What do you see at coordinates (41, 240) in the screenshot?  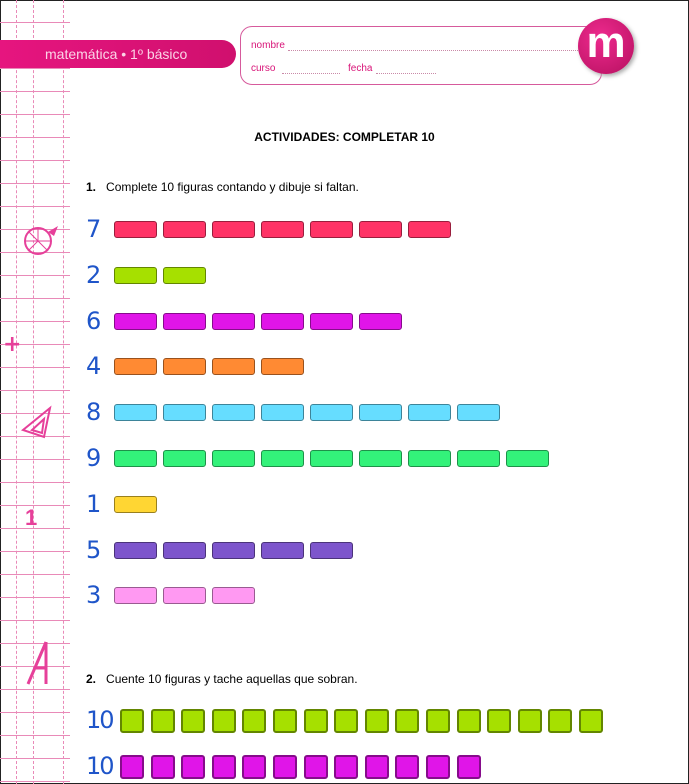 I see `pizza-icon` at bounding box center [41, 240].